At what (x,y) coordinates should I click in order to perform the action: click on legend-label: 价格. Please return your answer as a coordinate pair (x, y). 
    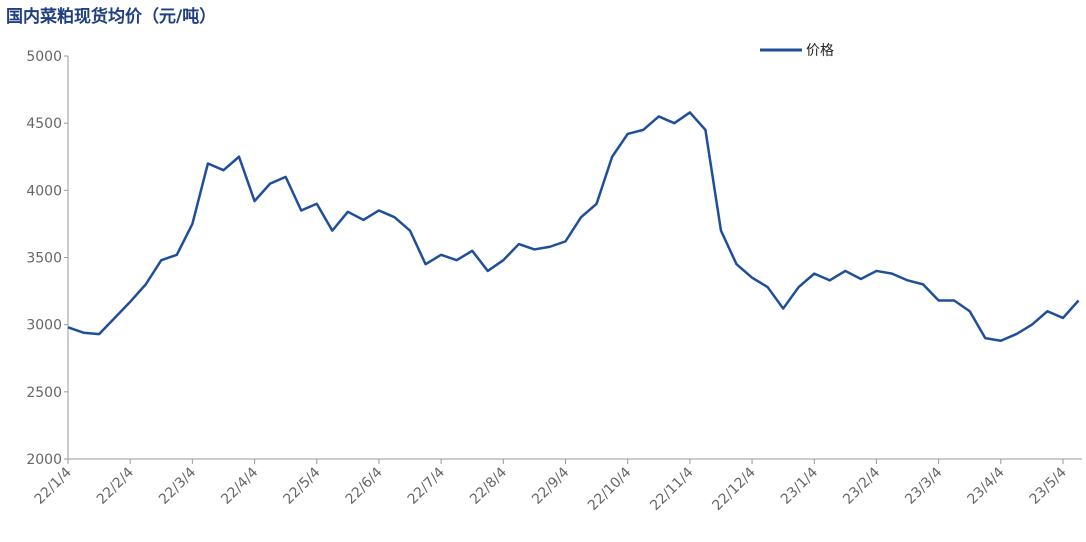
    Looking at the image, I should click on (820, 51).